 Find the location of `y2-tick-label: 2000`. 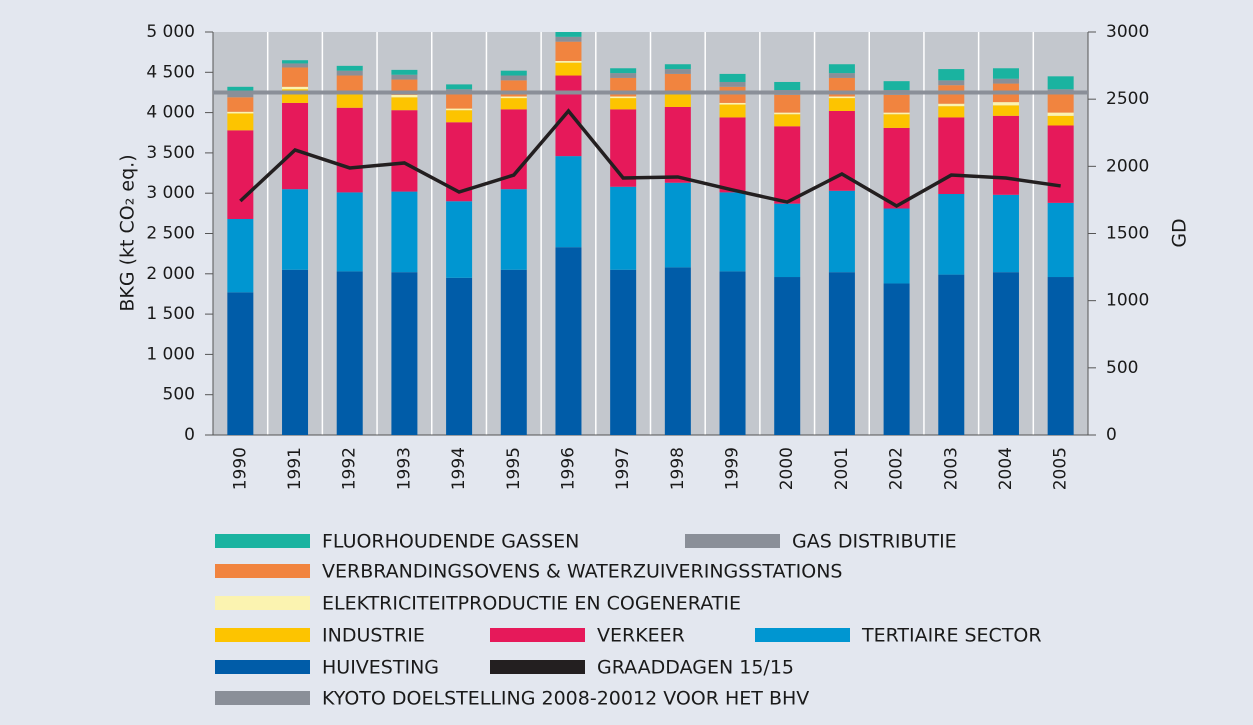

y2-tick-label: 2000 is located at coordinates (1127, 166).